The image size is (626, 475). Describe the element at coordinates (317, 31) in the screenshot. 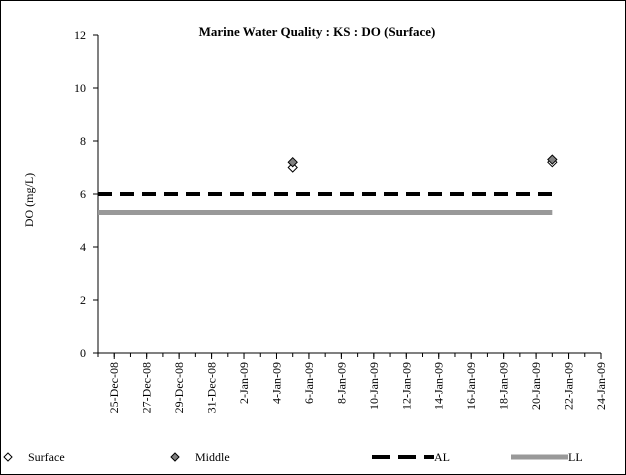

I see `chart-title: Marine Water Quality : KS : DO (Surface)` at that location.